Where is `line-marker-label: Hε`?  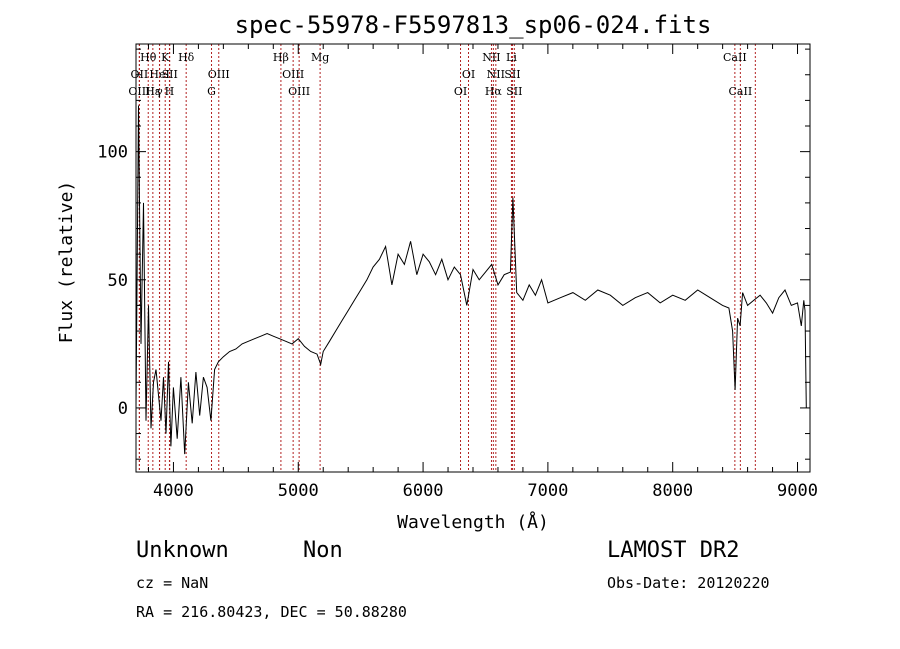
line-marker-label: Hε is located at coordinates (153, 91).